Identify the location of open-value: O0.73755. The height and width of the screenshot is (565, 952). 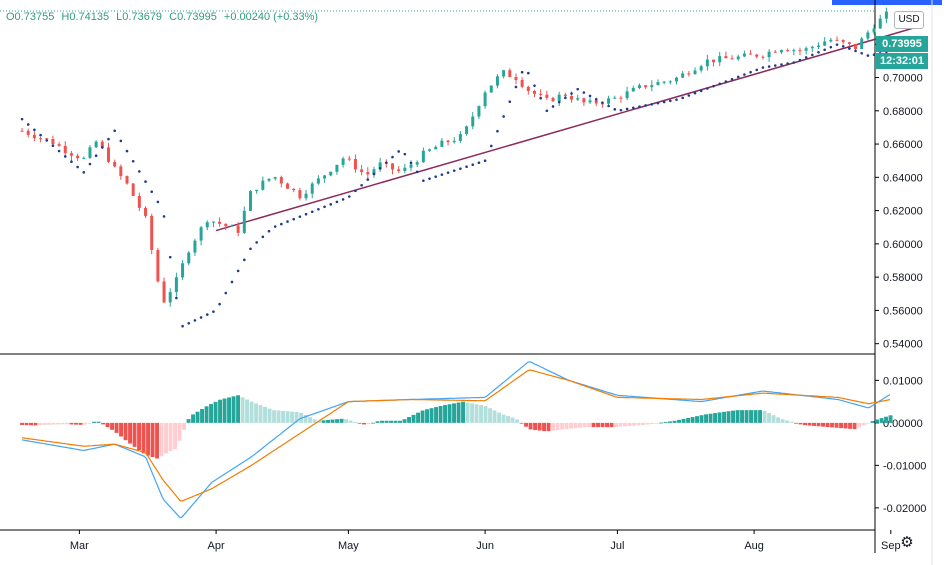
(30, 17).